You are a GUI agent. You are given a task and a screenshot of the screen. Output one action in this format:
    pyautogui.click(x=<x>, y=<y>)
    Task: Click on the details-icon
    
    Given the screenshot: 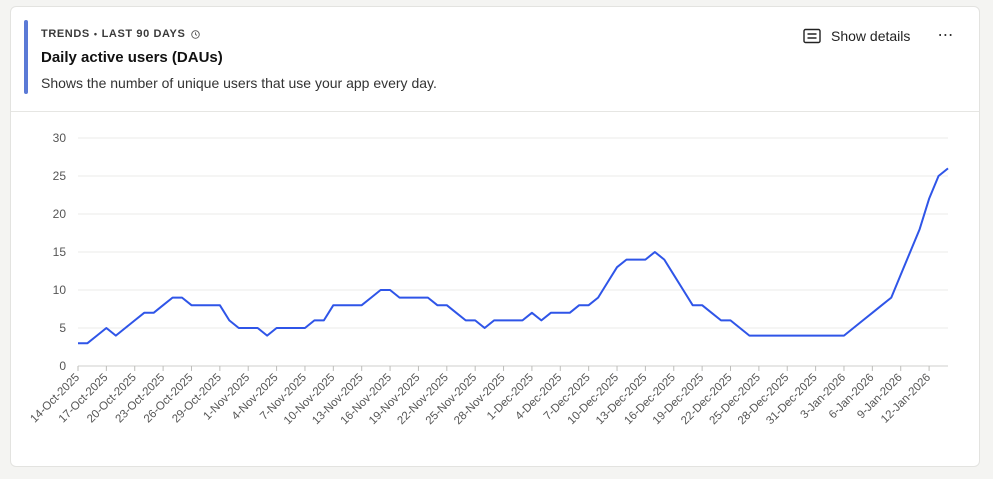 What is the action you would take?
    pyautogui.click(x=812, y=36)
    